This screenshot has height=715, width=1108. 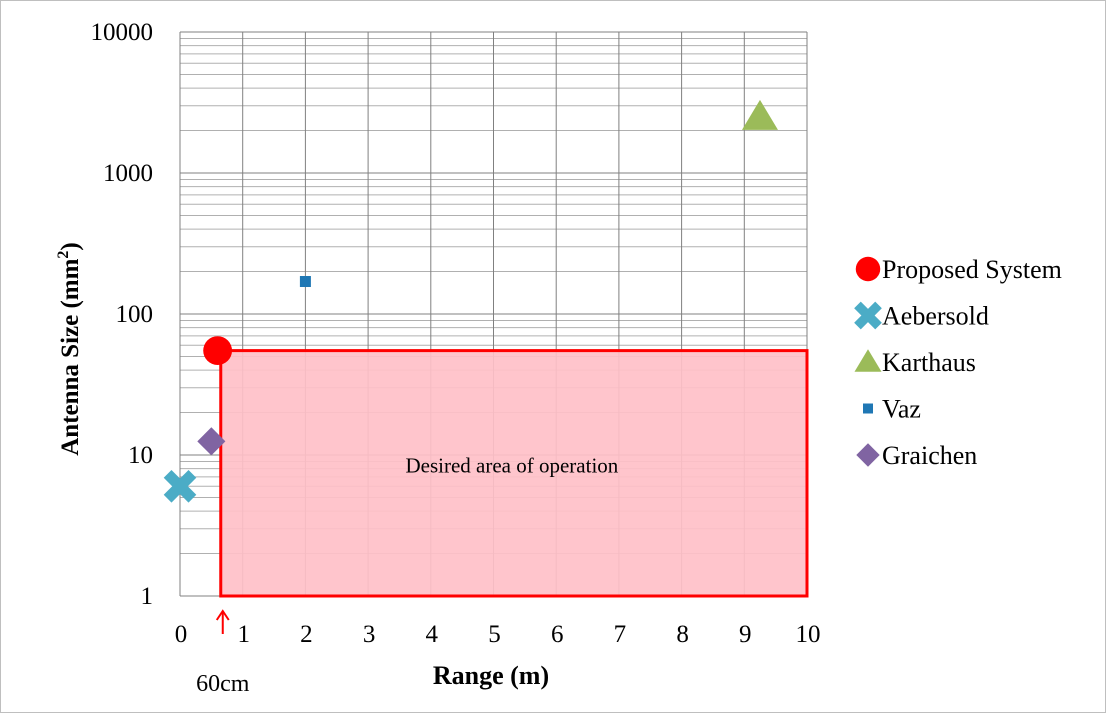 I want to click on y-axis-label-close: ), so click(x=70, y=246).